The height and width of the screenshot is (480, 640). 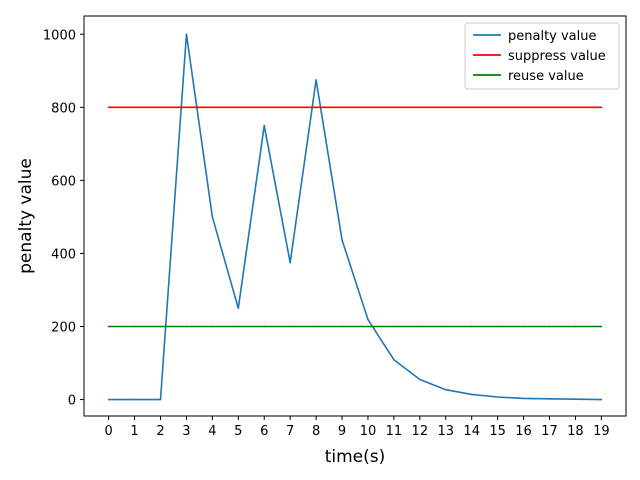 What do you see at coordinates (212, 431) in the screenshot?
I see `x-tick-label: 4` at bounding box center [212, 431].